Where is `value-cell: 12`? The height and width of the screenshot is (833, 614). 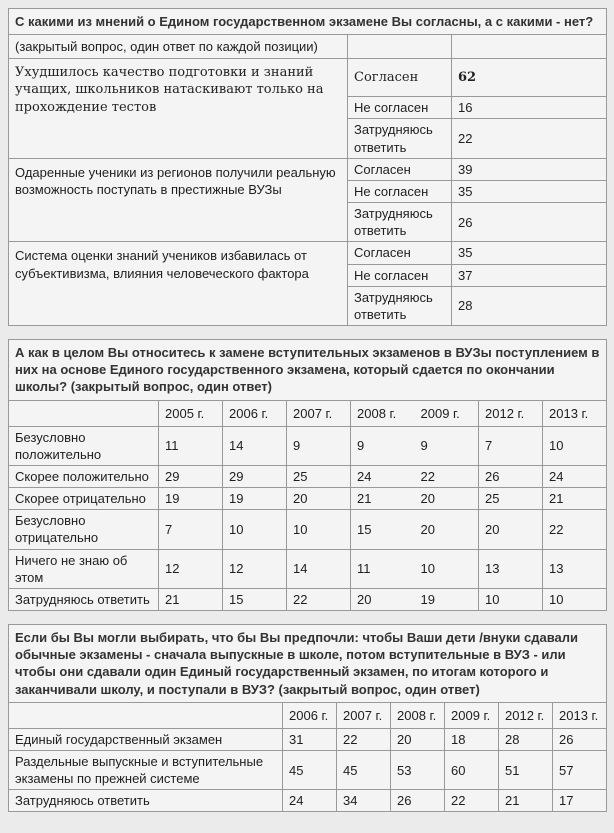
value-cell: 12 is located at coordinates (254, 568).